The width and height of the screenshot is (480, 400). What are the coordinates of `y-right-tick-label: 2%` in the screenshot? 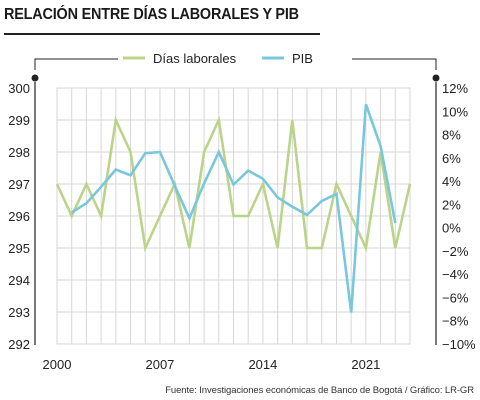 It's located at (451, 204).